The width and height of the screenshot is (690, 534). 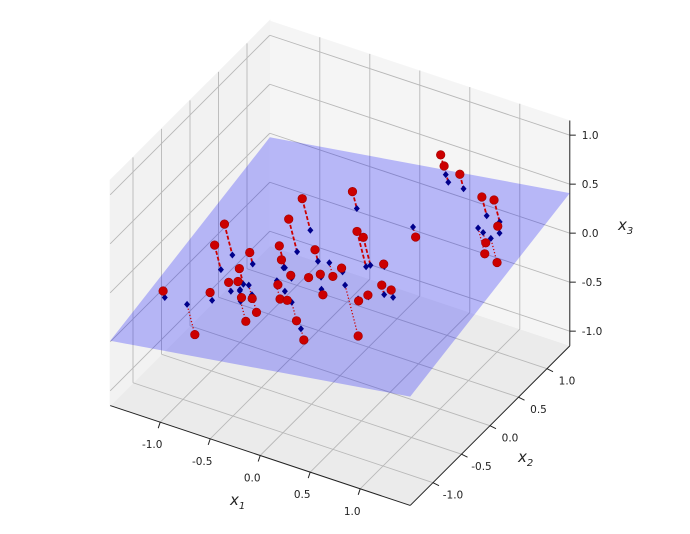 What do you see at coordinates (202, 462) in the screenshot?
I see `x1-tick-label: -0.5` at bounding box center [202, 462].